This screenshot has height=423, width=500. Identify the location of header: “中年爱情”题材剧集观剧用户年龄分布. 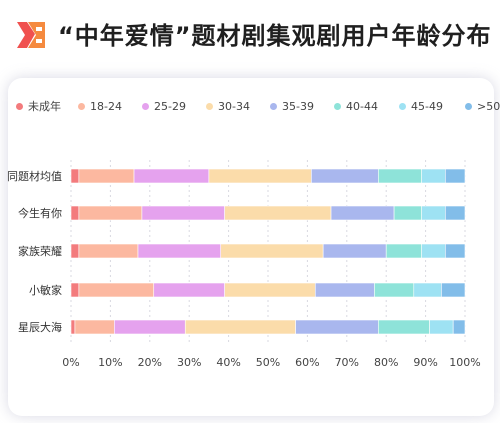
(252, 36).